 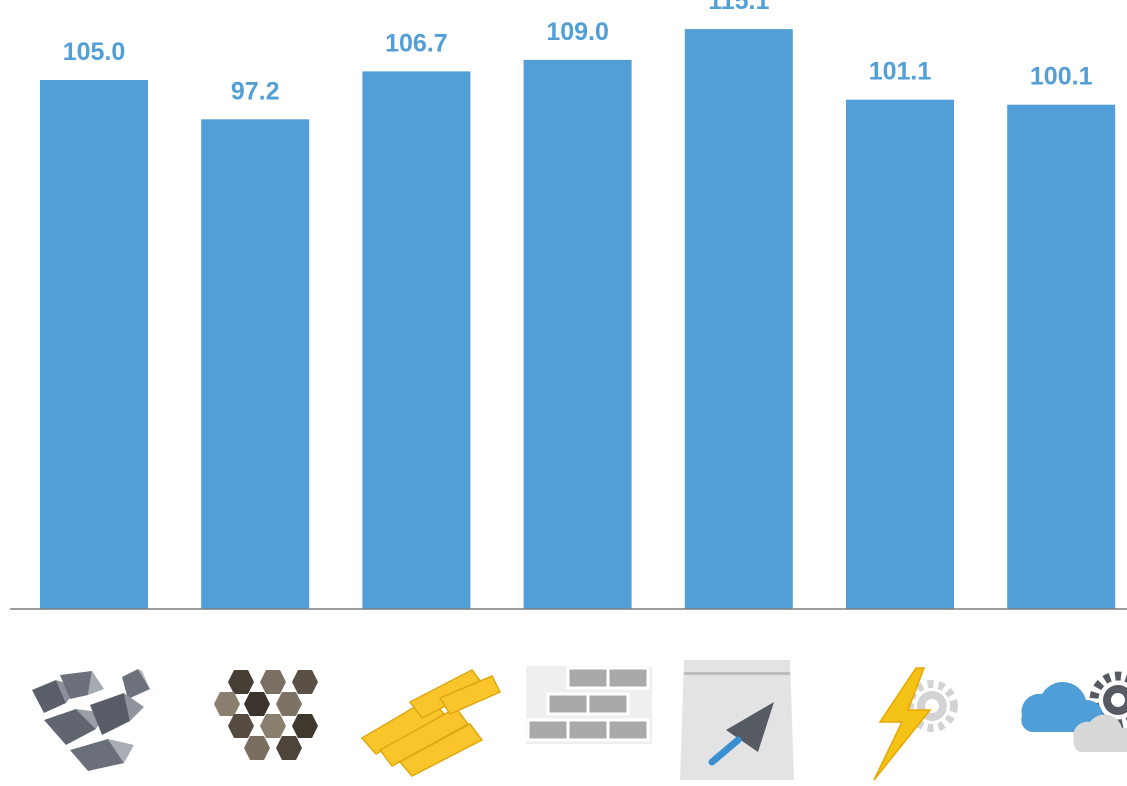 What do you see at coordinates (1074, 711) in the screenshot?
I see `cloud-gear-icon` at bounding box center [1074, 711].